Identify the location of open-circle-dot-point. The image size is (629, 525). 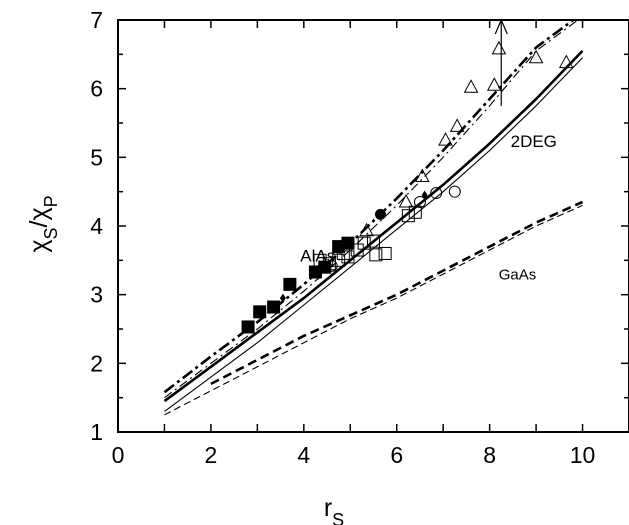
(331, 265).